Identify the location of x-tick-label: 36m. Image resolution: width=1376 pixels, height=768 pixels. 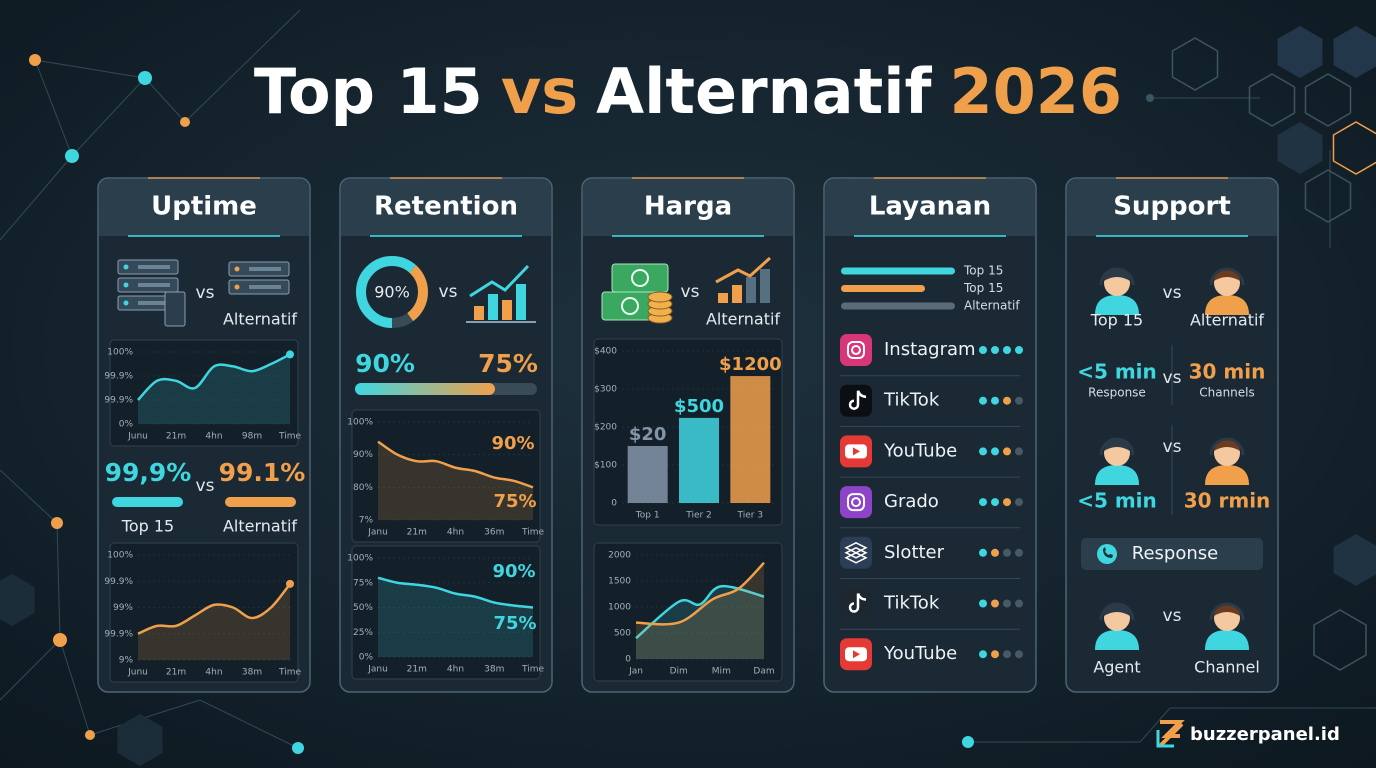
(494, 533).